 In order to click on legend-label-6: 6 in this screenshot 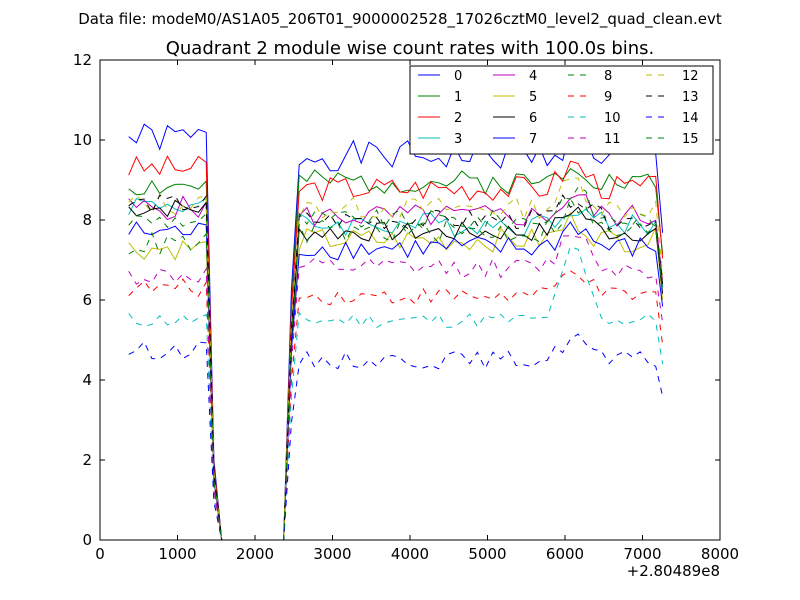, I will do `click(533, 118)`.